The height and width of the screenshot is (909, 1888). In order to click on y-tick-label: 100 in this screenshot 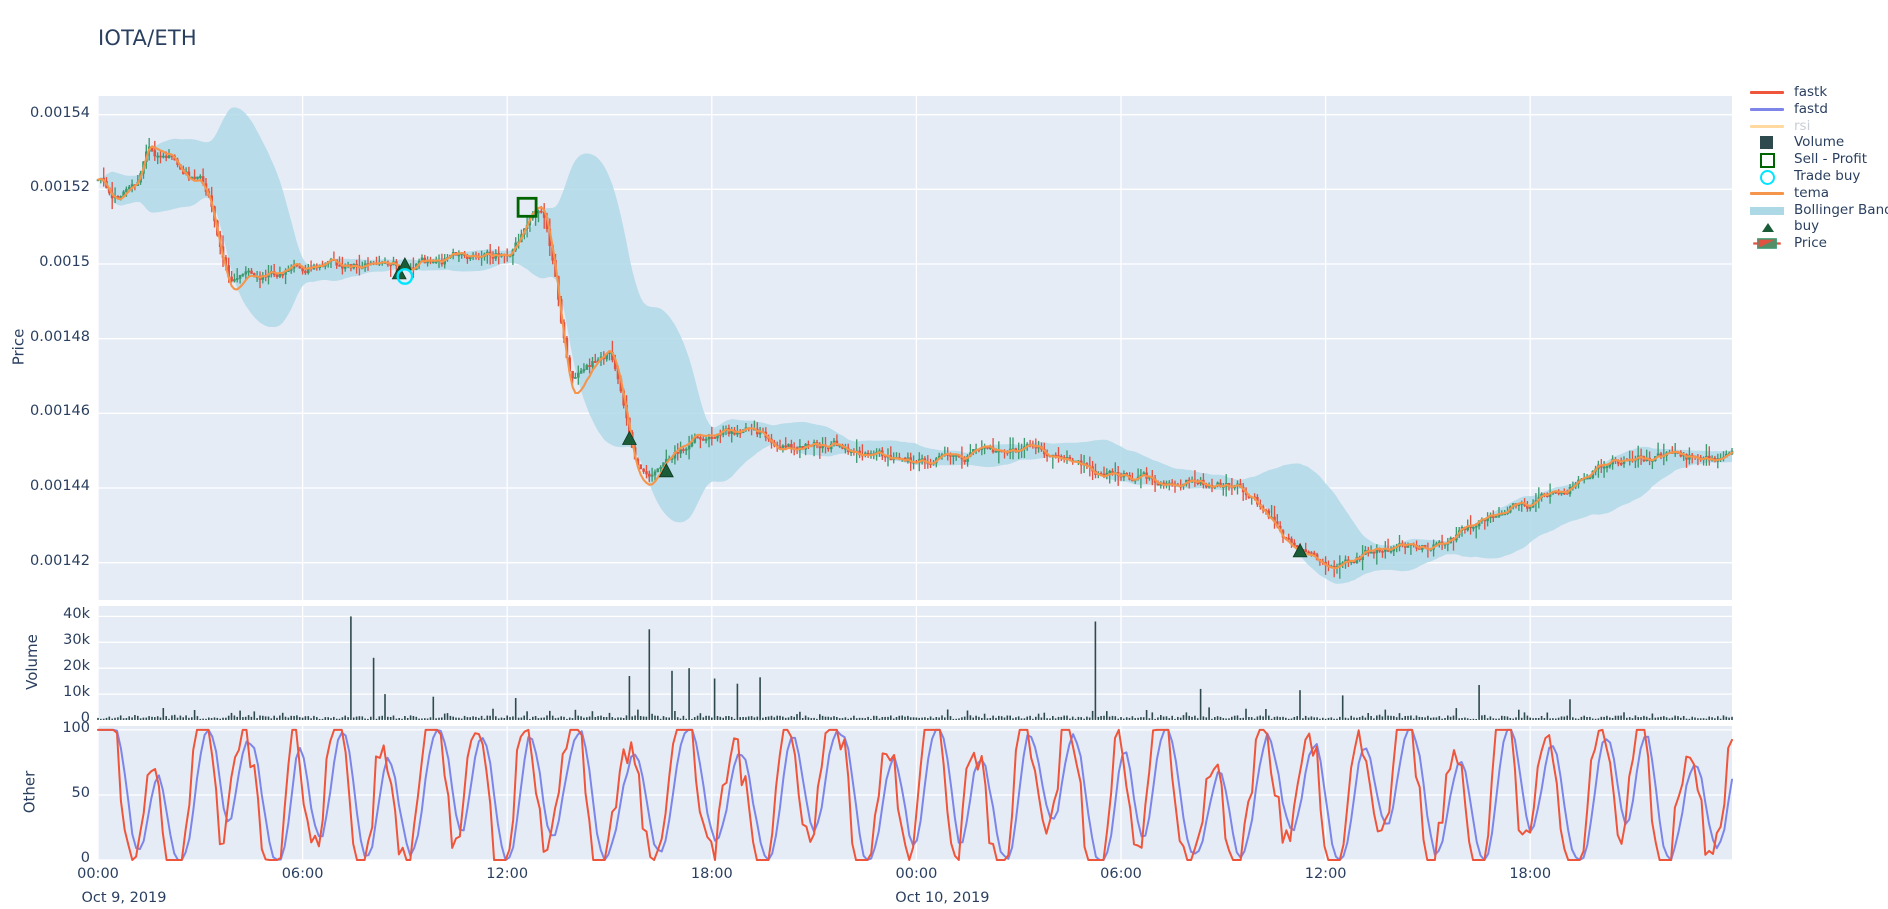, I will do `click(76, 727)`.